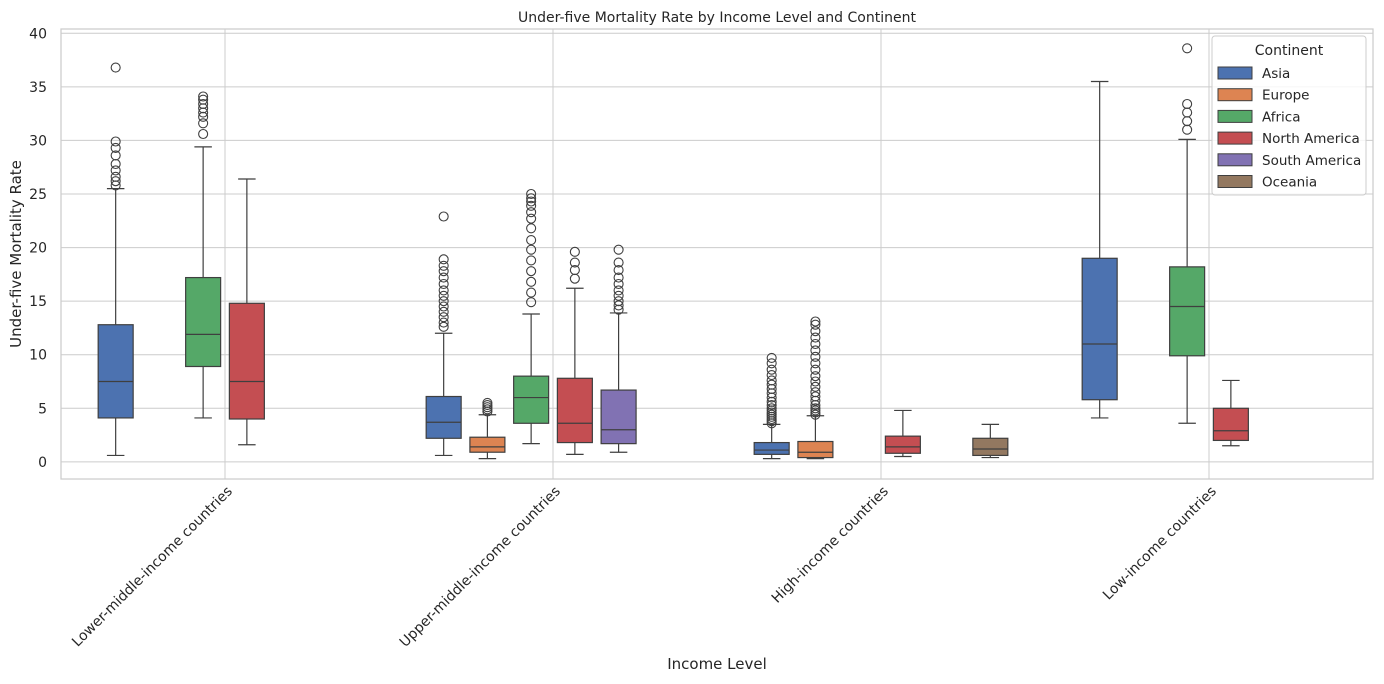 This screenshot has width=1384, height=684. What do you see at coordinates (38, 195) in the screenshot?
I see `y-tick-label: 25` at bounding box center [38, 195].